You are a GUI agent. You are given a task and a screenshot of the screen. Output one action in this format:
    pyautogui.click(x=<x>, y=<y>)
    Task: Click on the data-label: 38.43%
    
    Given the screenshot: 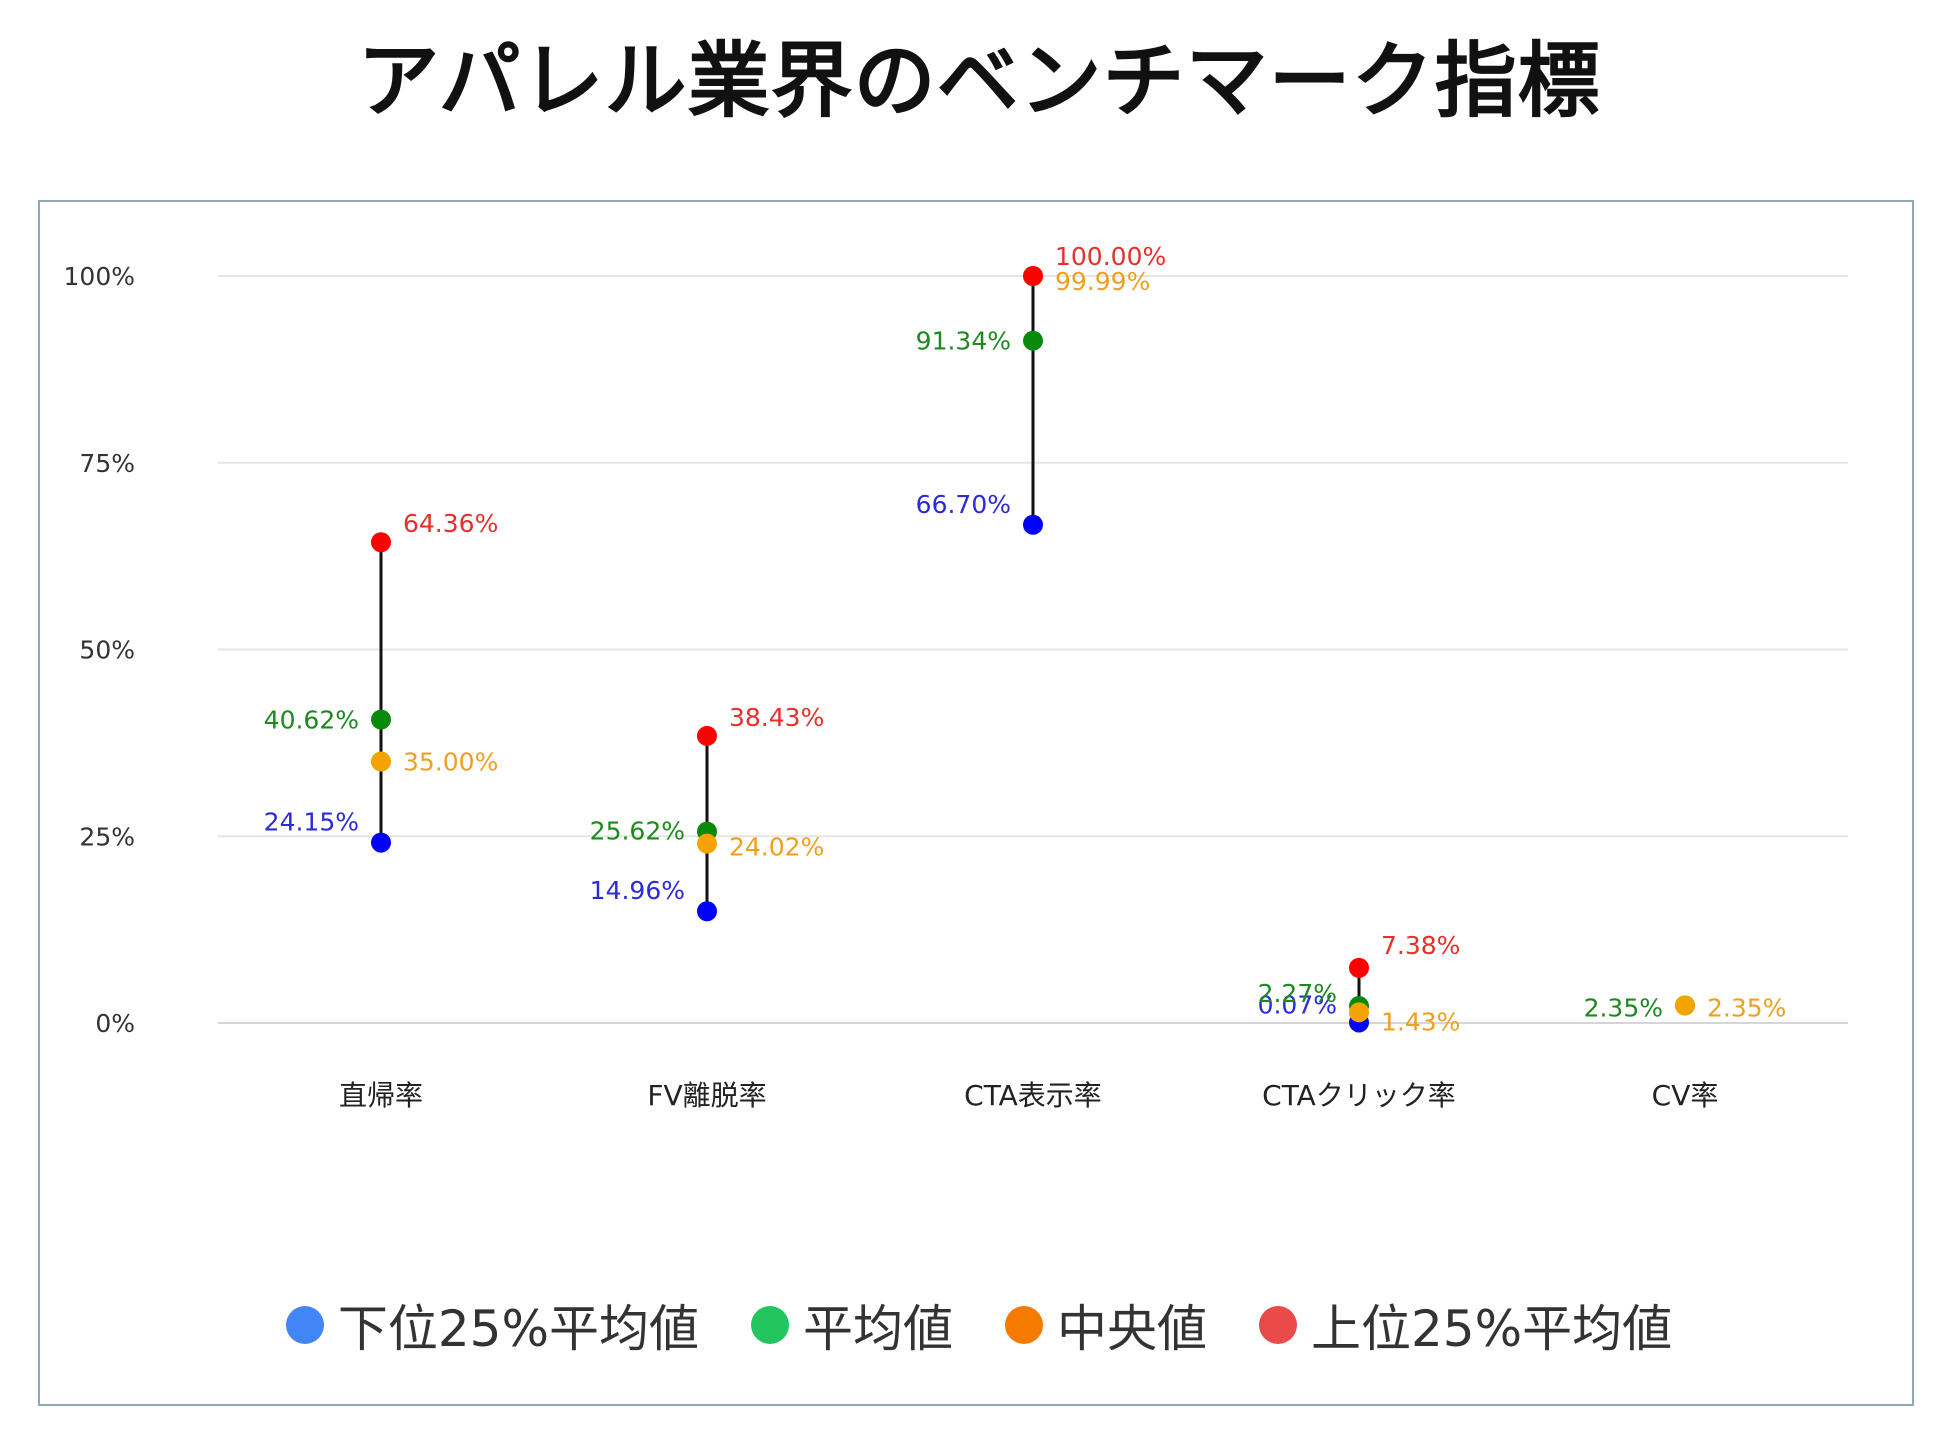 What is the action you would take?
    pyautogui.click(x=776, y=717)
    